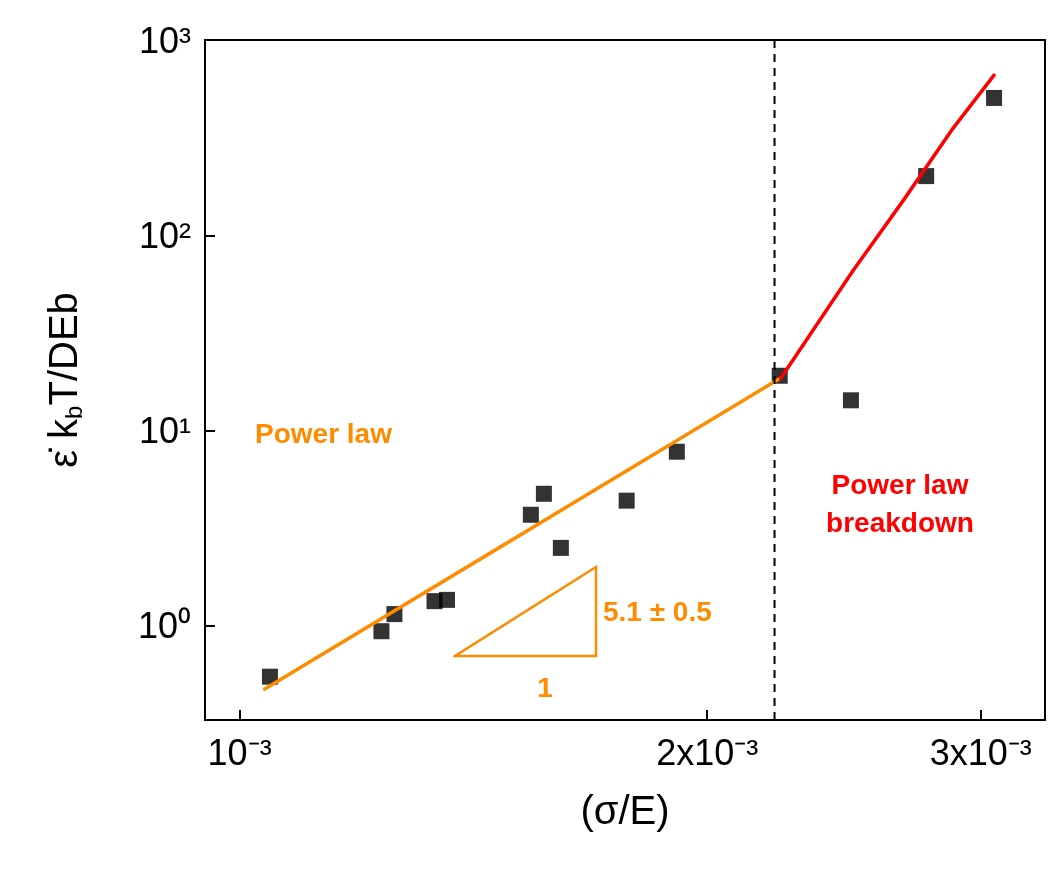 The image size is (1058, 871). Describe the element at coordinates (164, 626) in the screenshot. I see `y-tick-label: 10⁰` at that location.